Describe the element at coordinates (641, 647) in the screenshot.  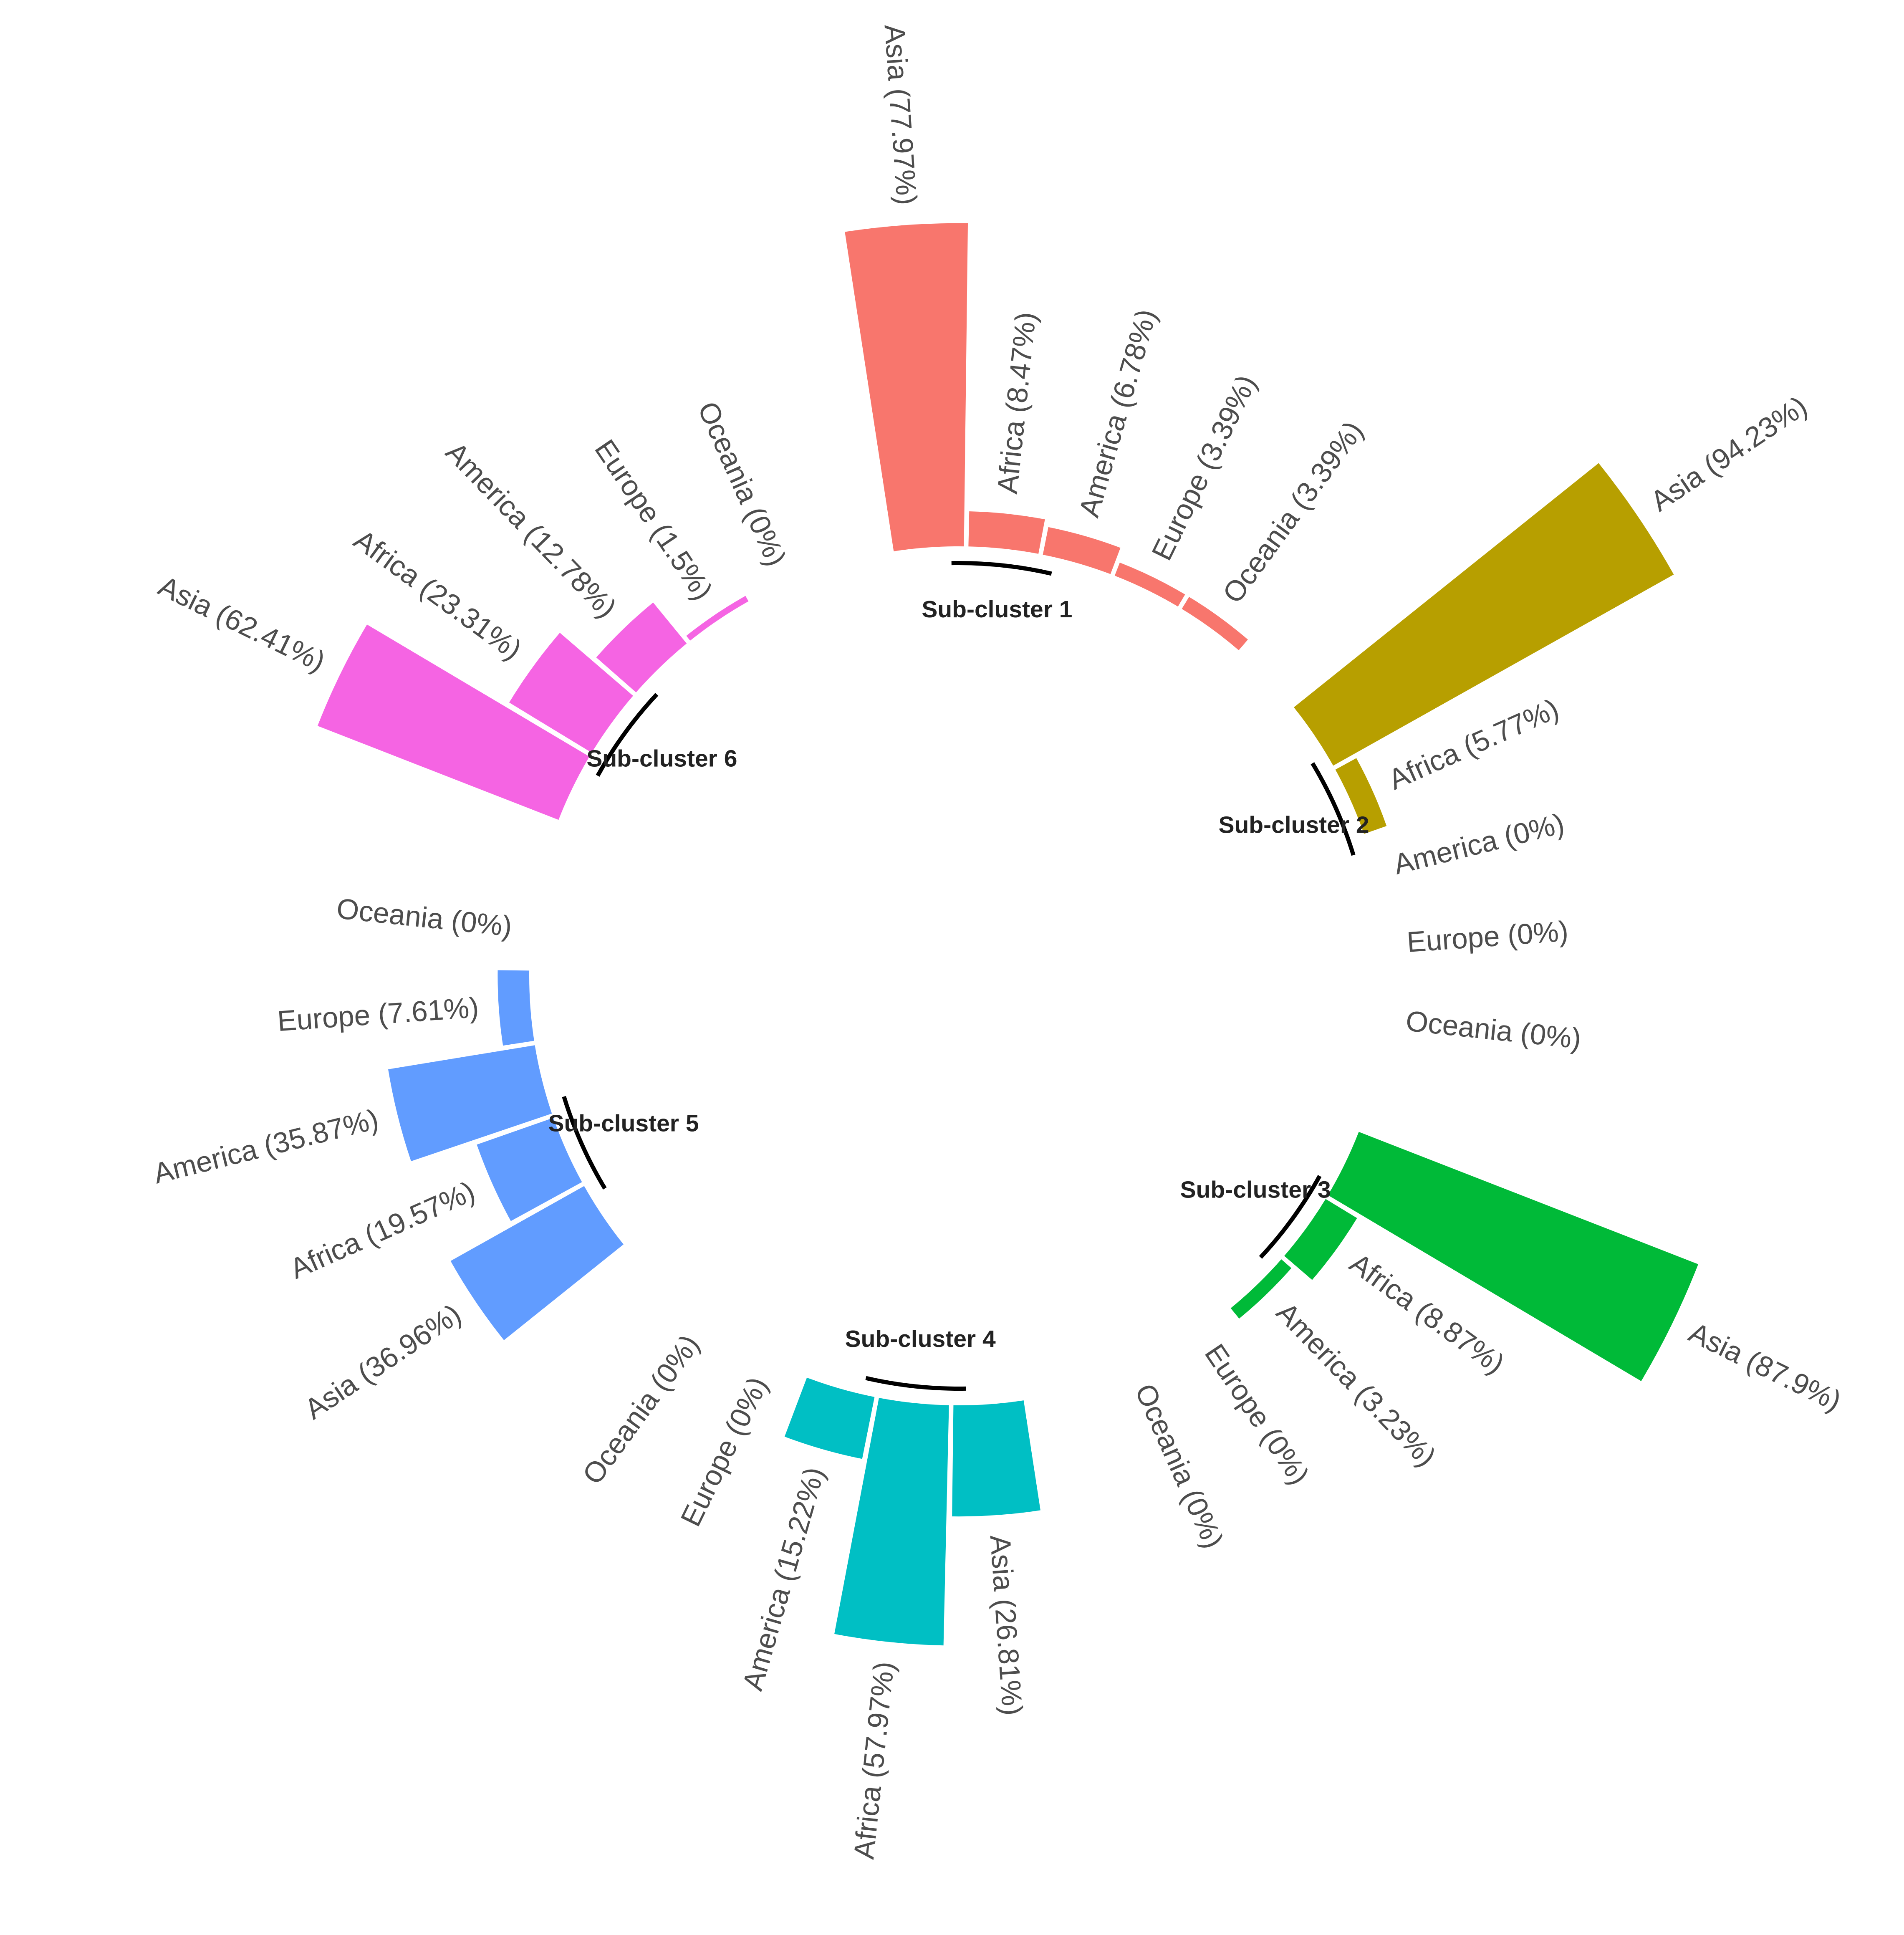
I see `bar-sub-cluster-6-america` at that location.